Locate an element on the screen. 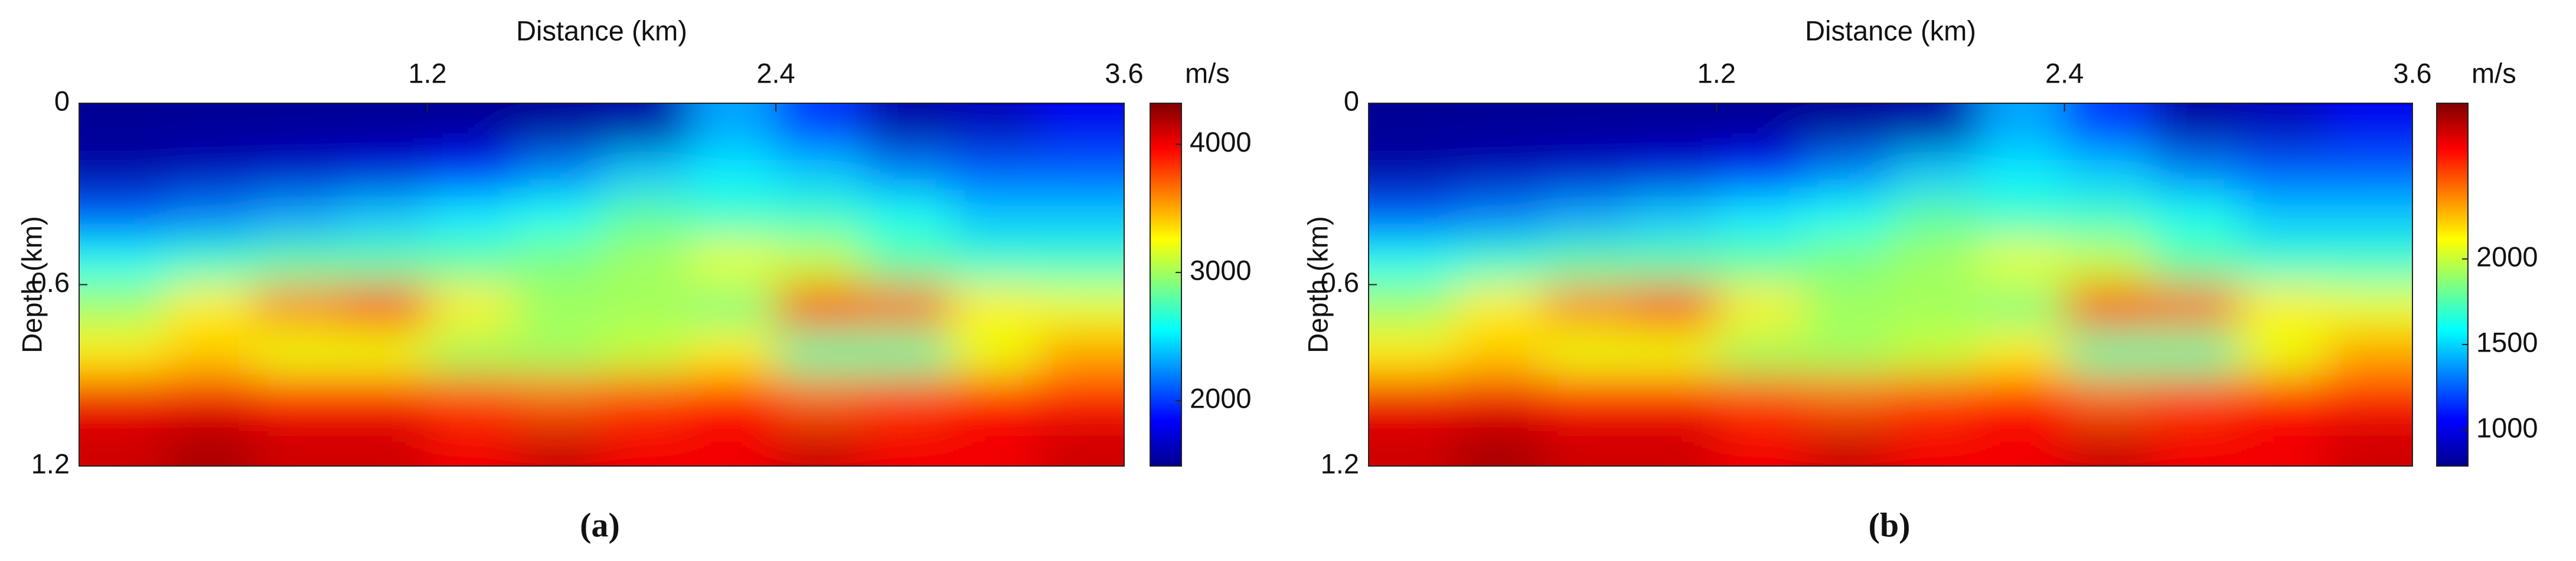  colorbar-title: m/s is located at coordinates (2493, 72).